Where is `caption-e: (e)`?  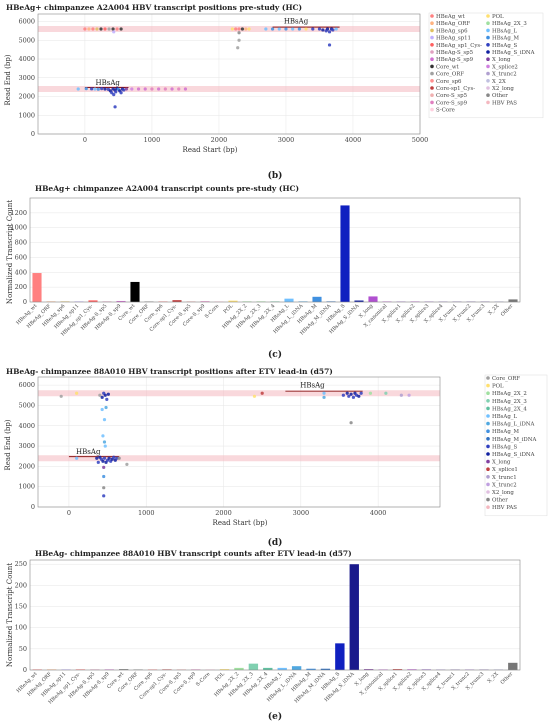 caption-e: (e) is located at coordinates (275, 716).